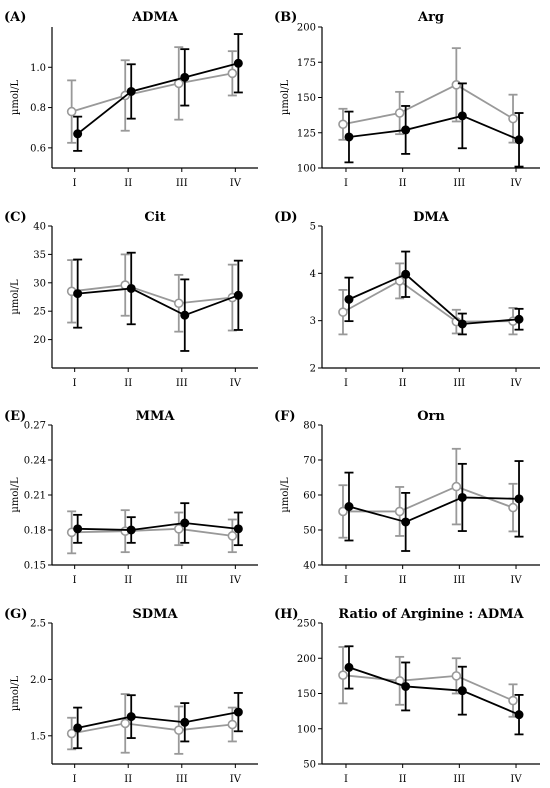  I want to click on y-tick-label: 70, so click(309, 461).